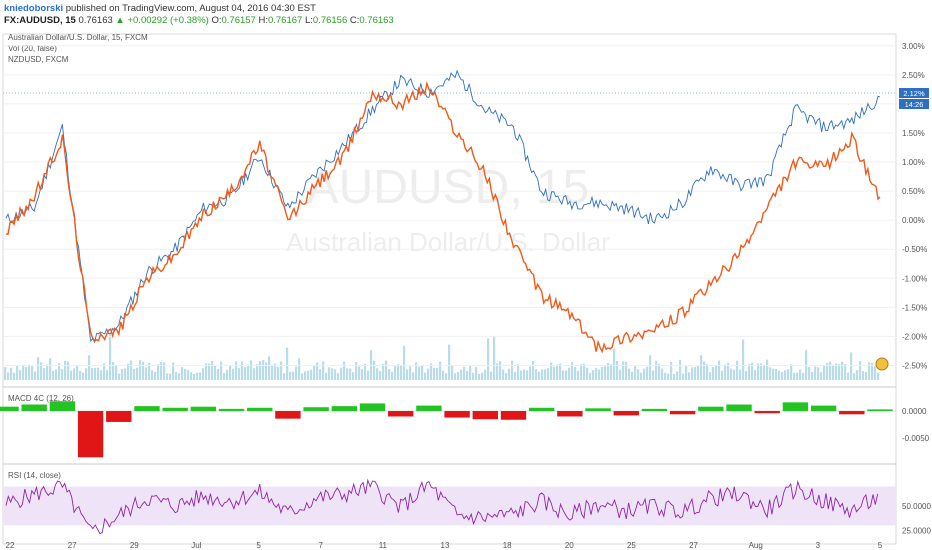 Image resolution: width=932 pixels, height=550 pixels. What do you see at coordinates (914, 104) in the screenshot?
I see `countdown-text: 14:26` at bounding box center [914, 104].